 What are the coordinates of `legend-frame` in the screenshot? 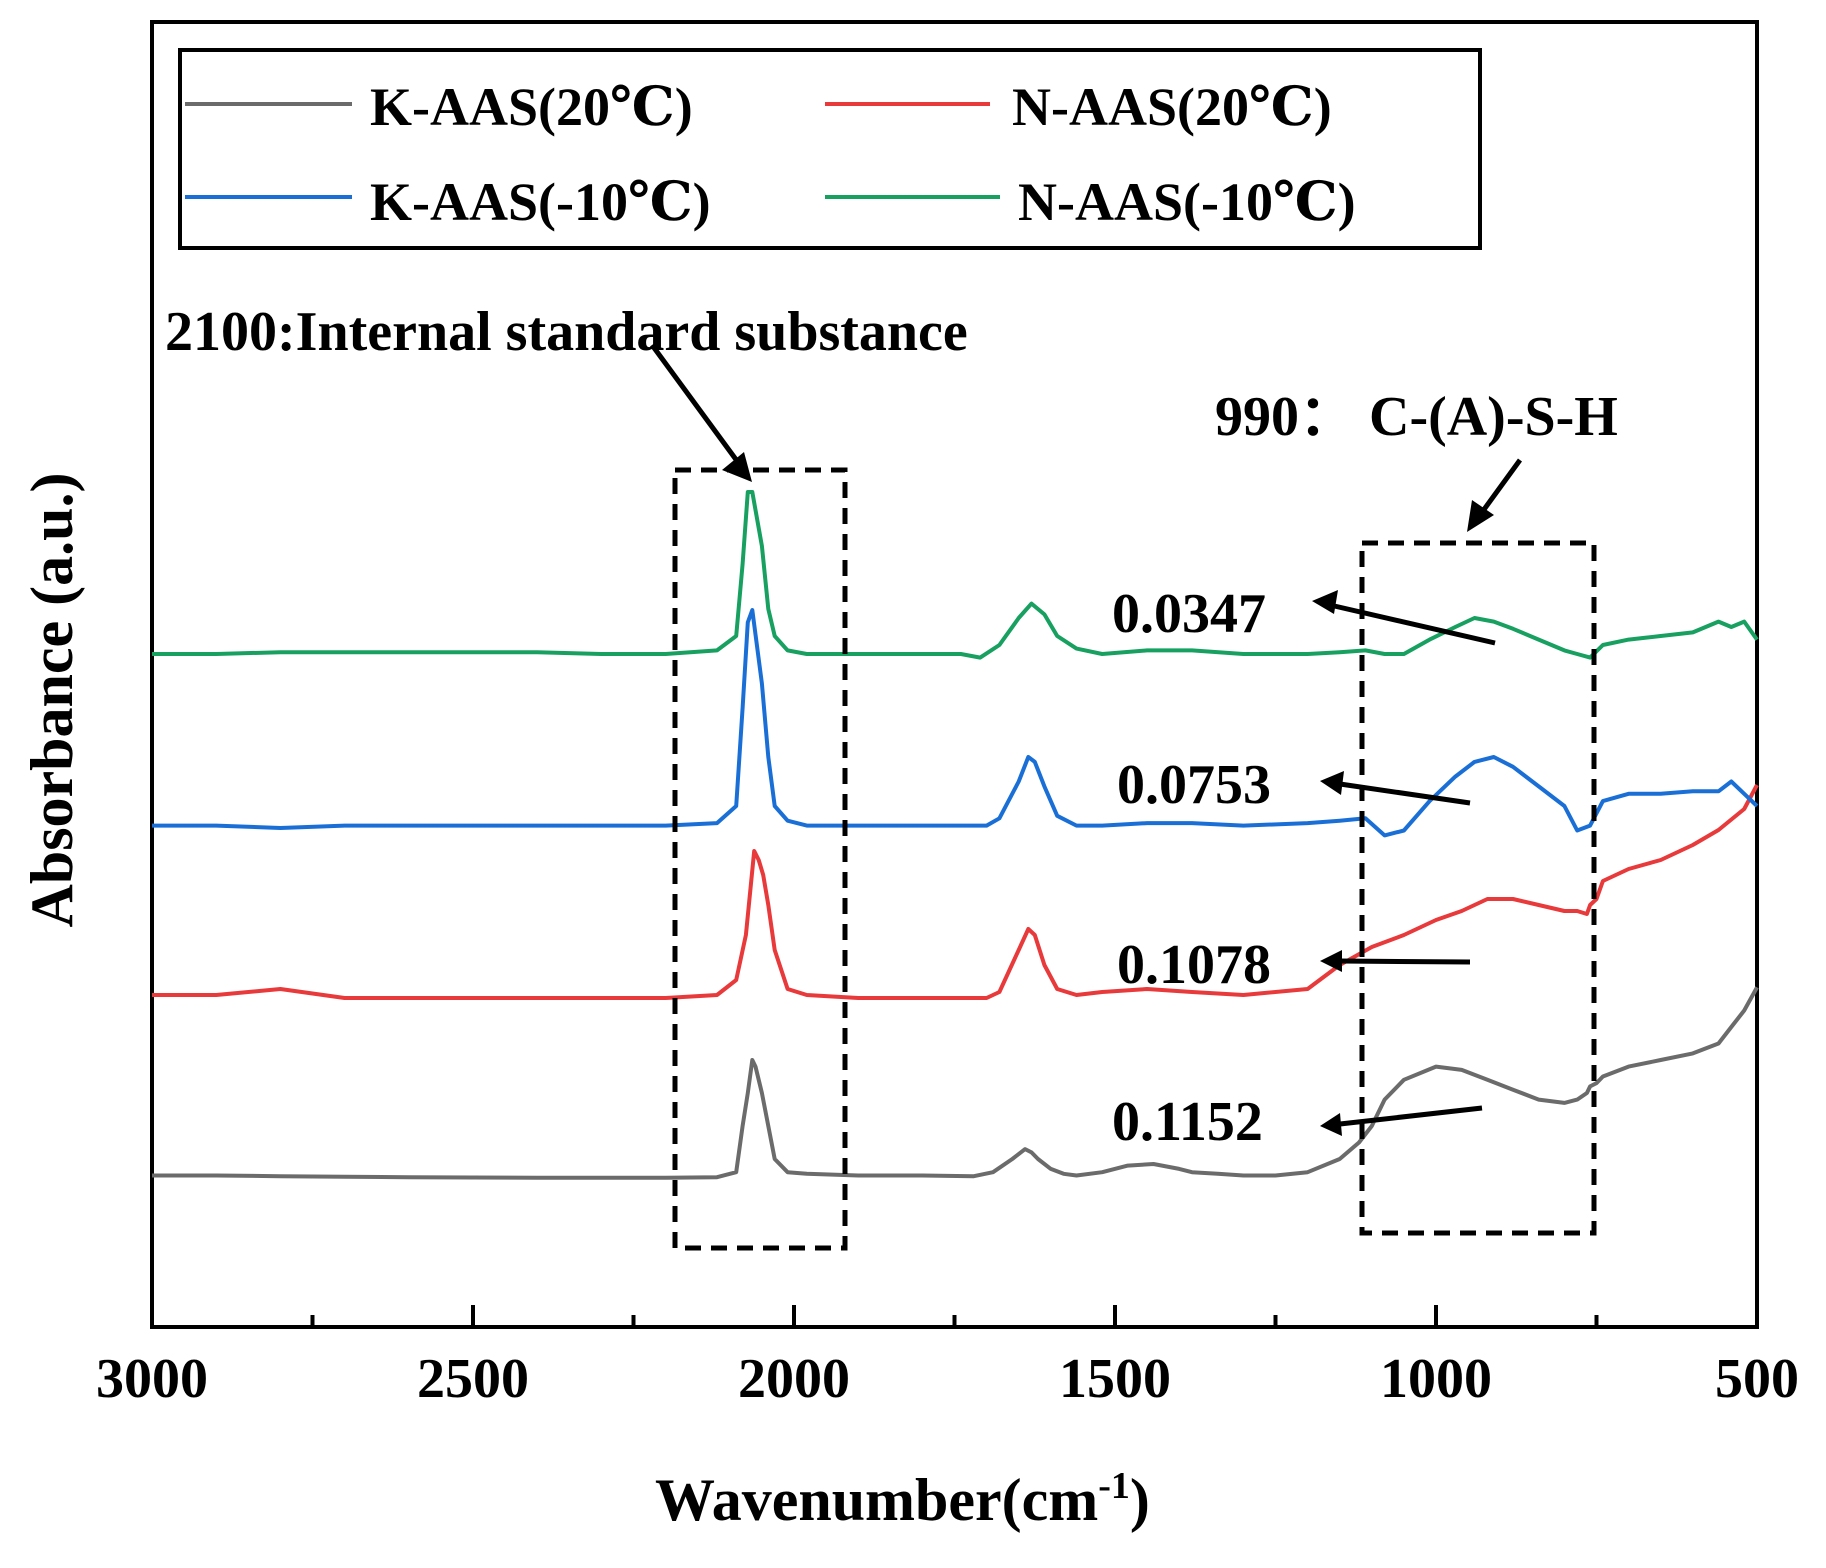 It's located at (830, 149).